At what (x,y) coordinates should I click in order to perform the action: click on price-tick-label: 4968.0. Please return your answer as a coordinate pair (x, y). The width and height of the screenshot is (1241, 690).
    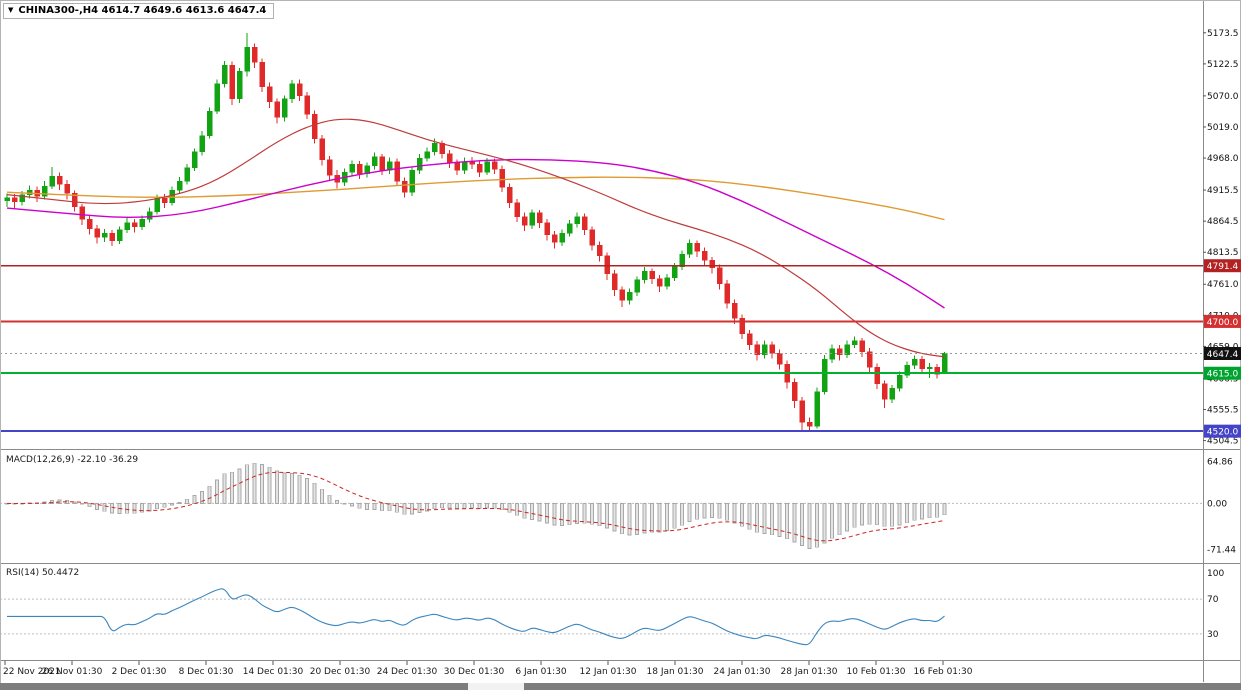
    Looking at the image, I should click on (1223, 159).